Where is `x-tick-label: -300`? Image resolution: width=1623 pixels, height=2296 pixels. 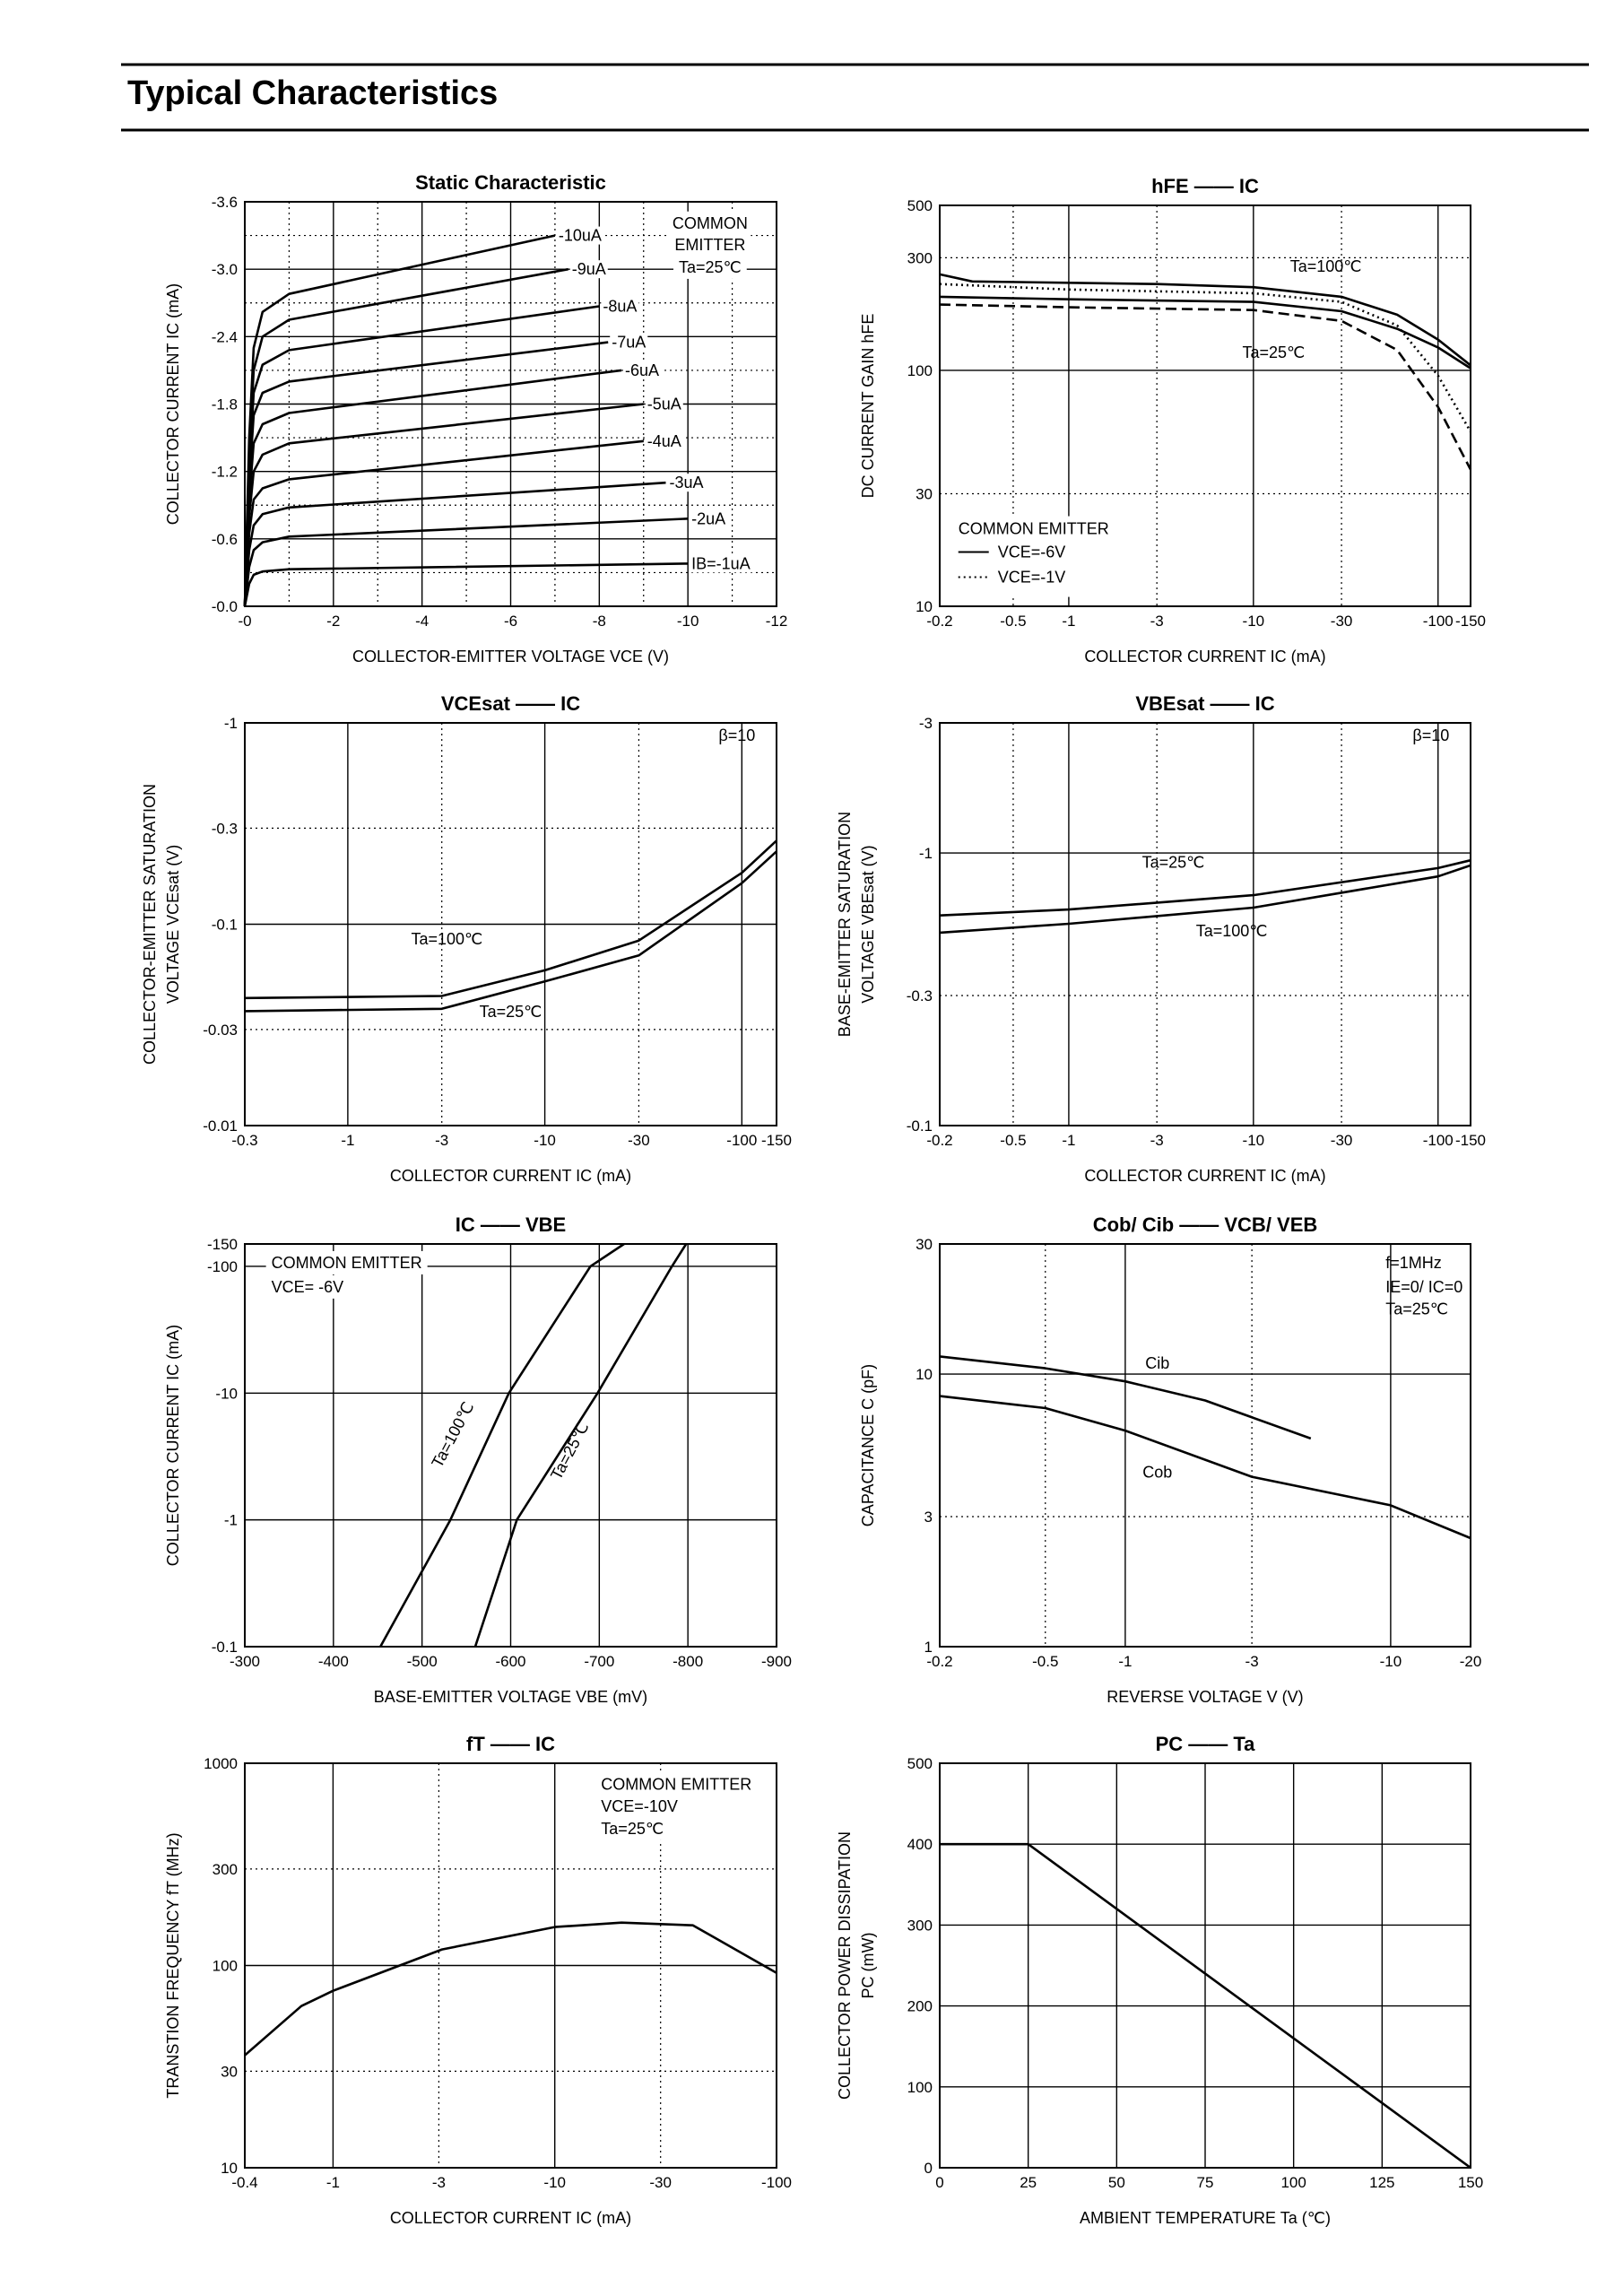
x-tick-label: -300 is located at coordinates (245, 1661).